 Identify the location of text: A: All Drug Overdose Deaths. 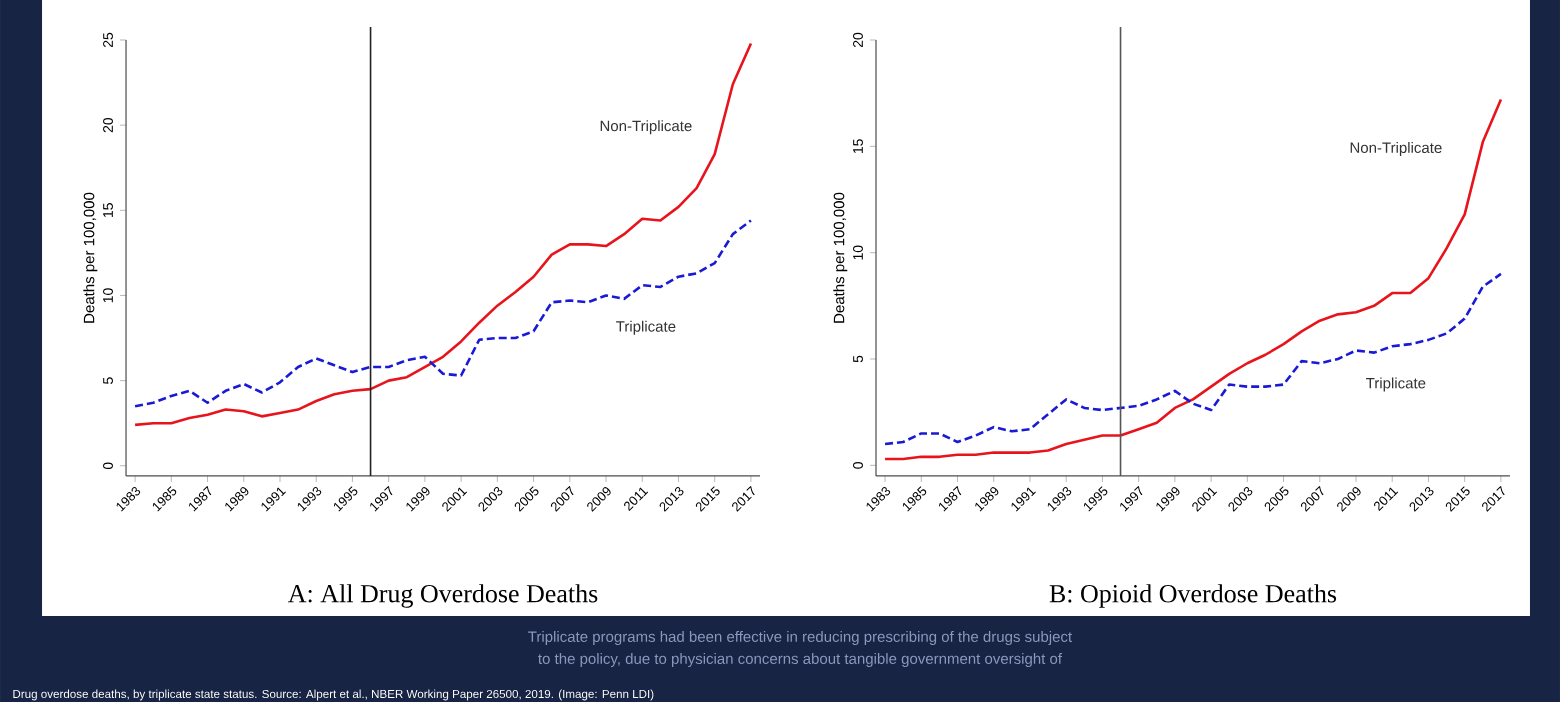
(443, 596).